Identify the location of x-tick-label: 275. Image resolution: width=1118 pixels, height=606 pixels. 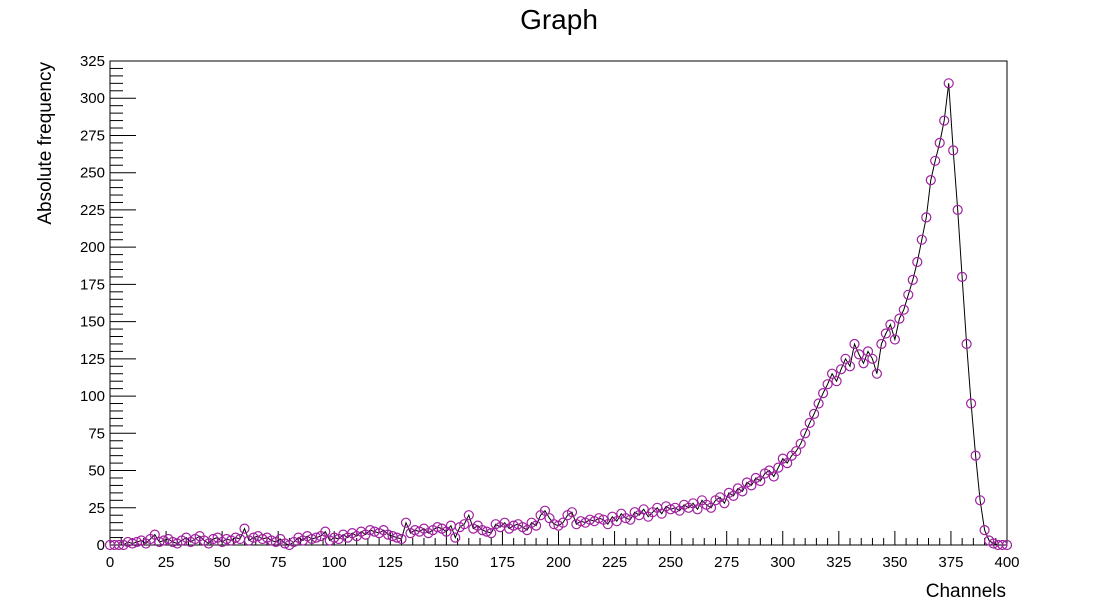
(726, 562).